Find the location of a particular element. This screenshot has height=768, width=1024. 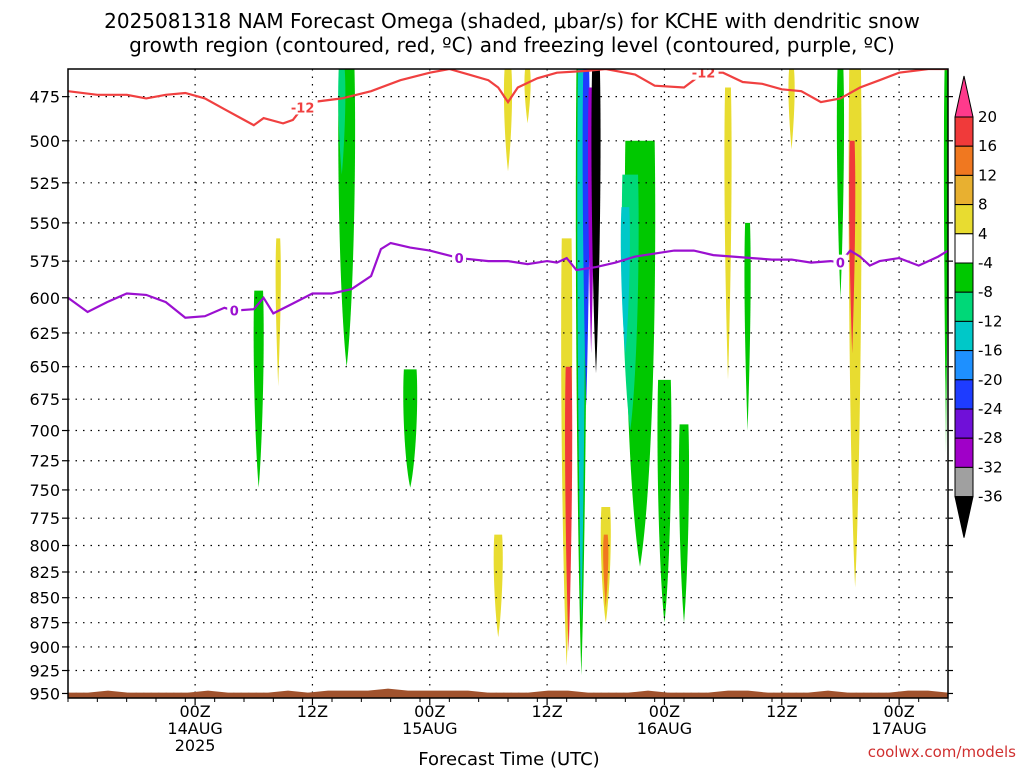

x-tick-label-72-1: 17AUG is located at coordinates (898, 728).